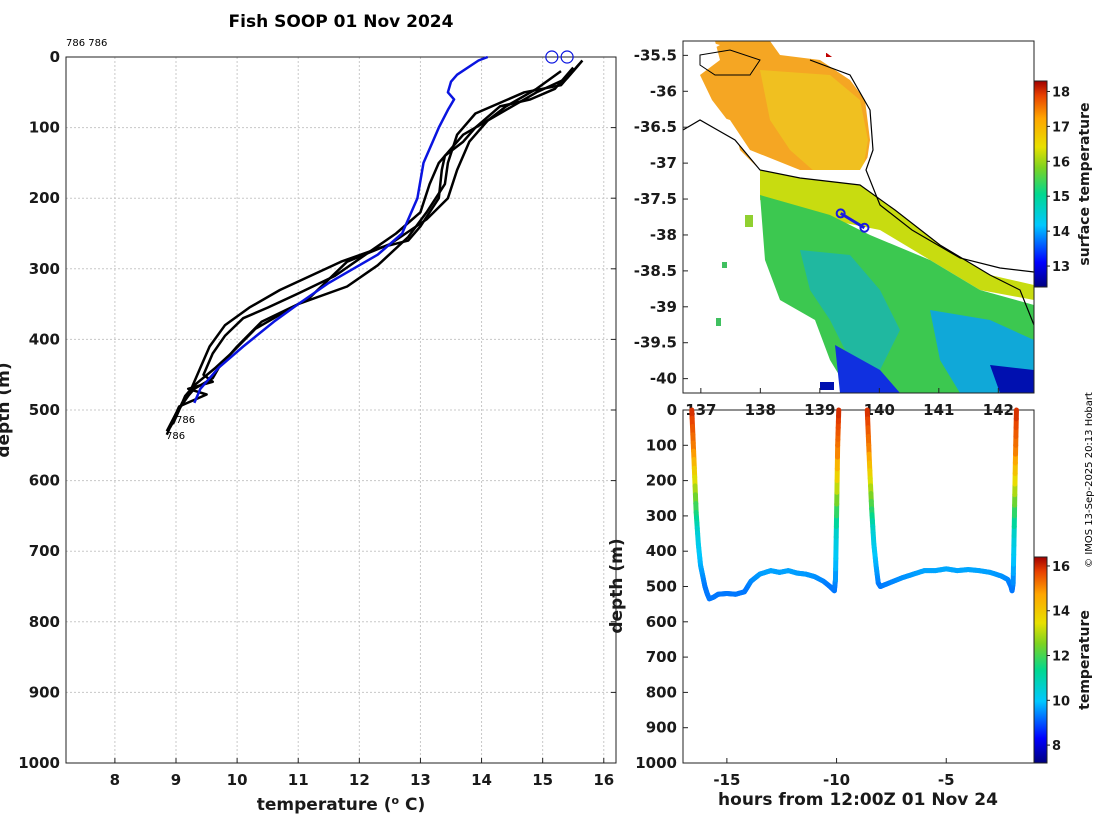 This screenshot has width=1100, height=820. Describe the element at coordinates (115, 780) in the screenshot. I see `profile-x-tick-label: 8` at that location.